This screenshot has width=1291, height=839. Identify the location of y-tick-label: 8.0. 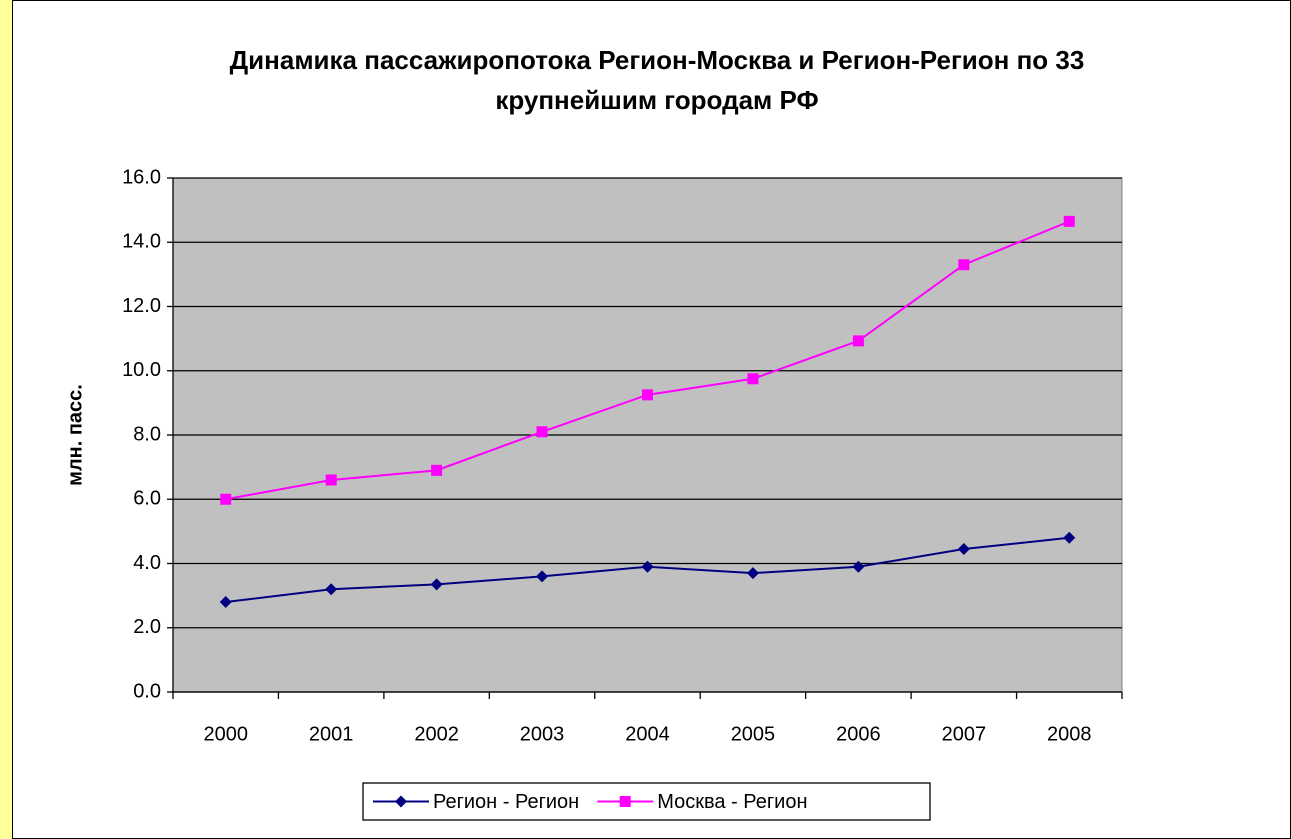
(147, 434).